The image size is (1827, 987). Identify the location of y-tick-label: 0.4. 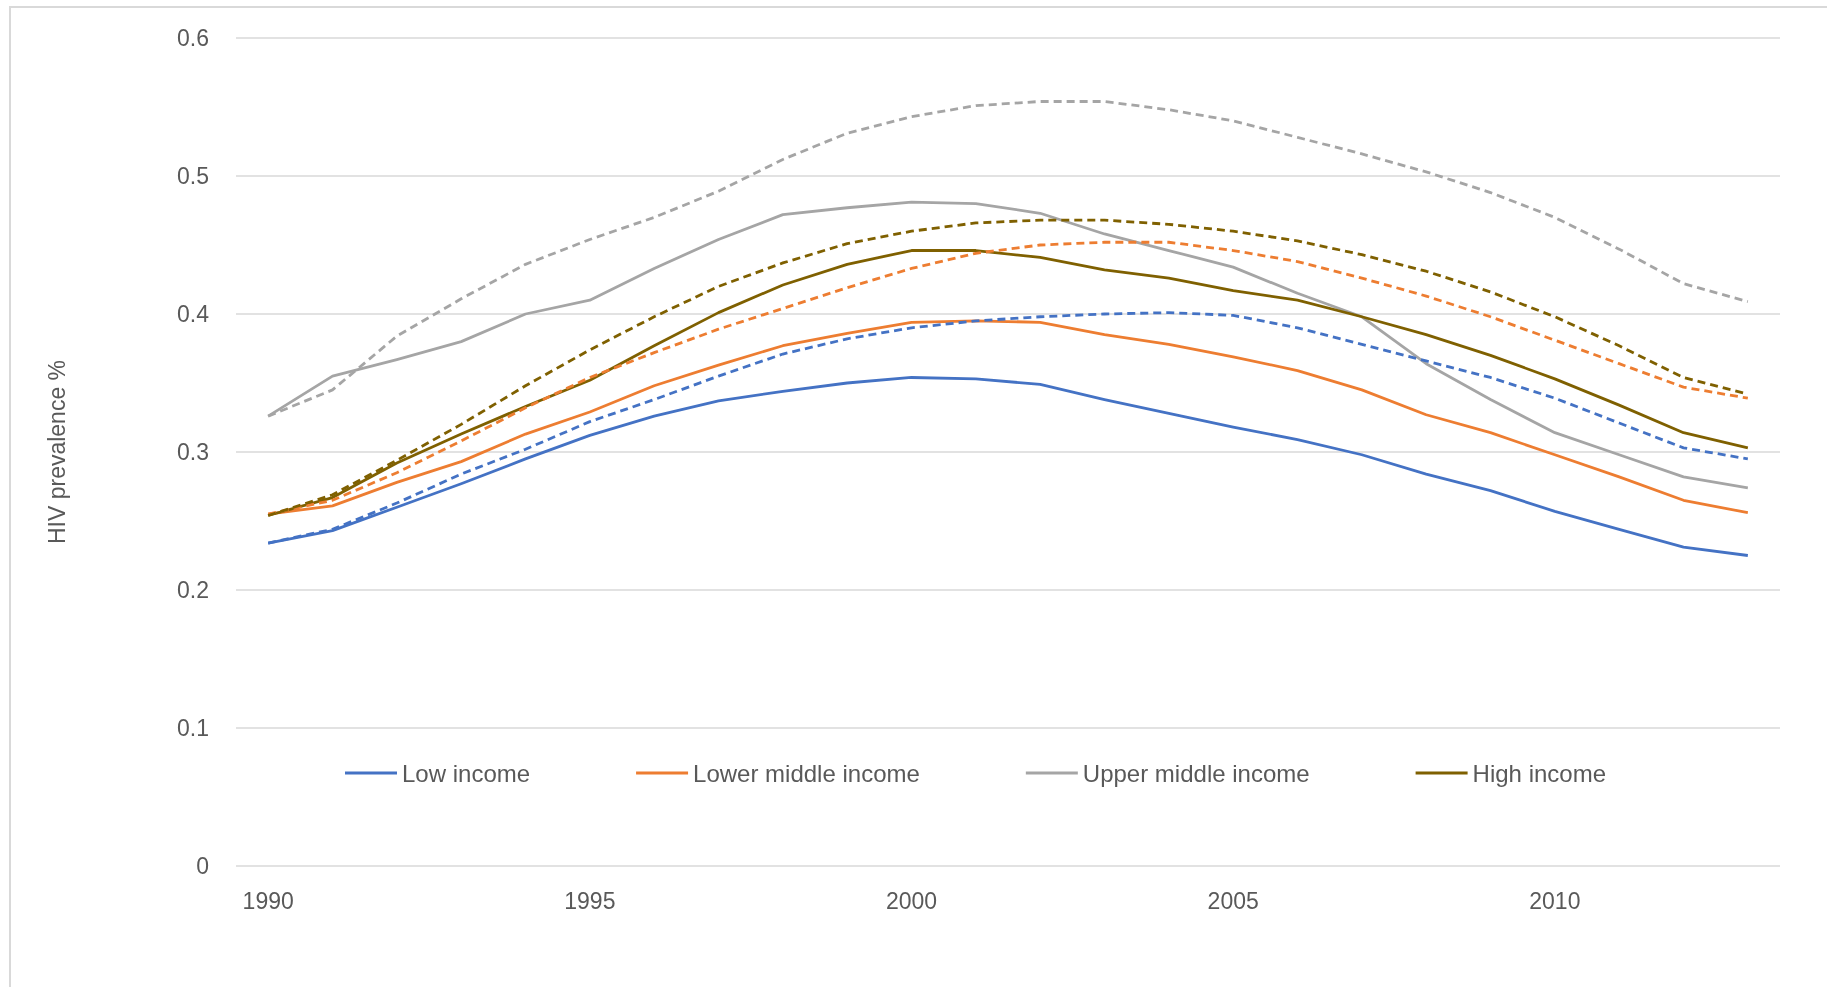
(193, 314).